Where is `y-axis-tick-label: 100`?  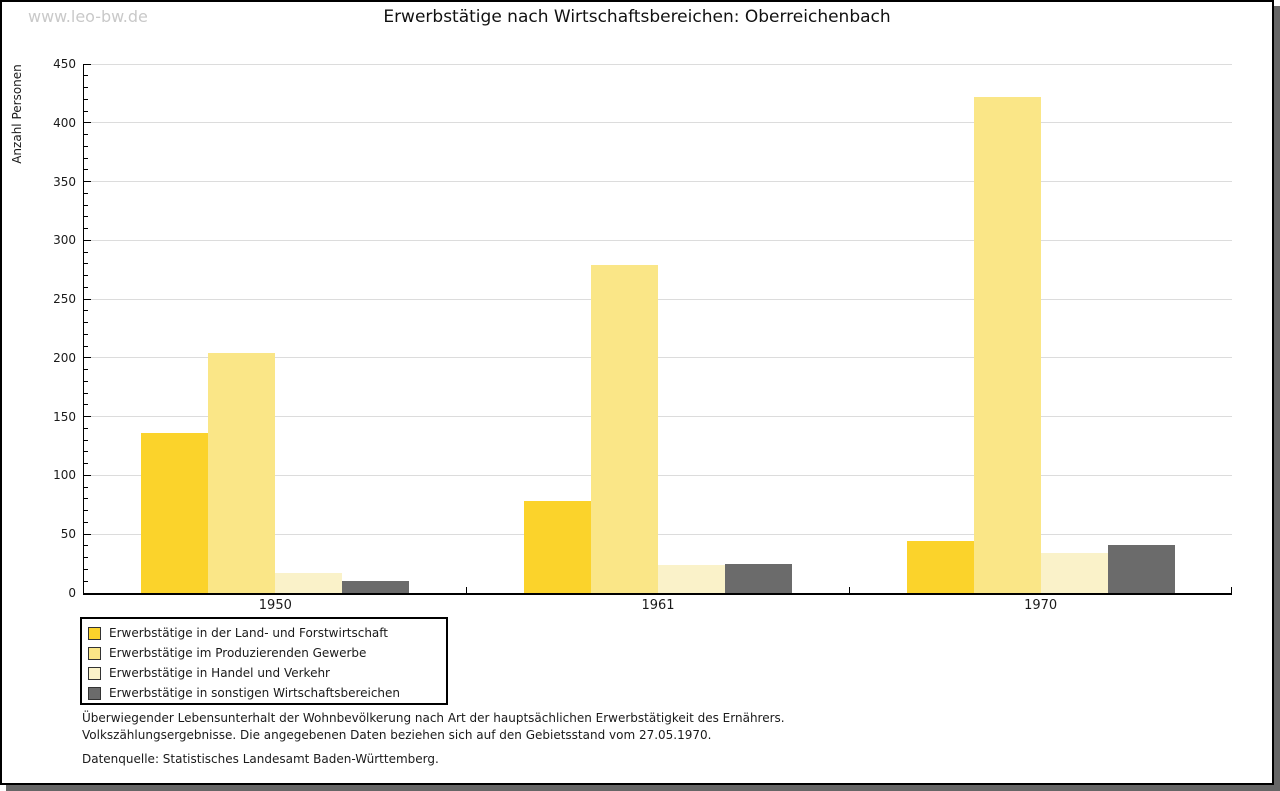 y-axis-tick-label: 100 is located at coordinates (64, 475).